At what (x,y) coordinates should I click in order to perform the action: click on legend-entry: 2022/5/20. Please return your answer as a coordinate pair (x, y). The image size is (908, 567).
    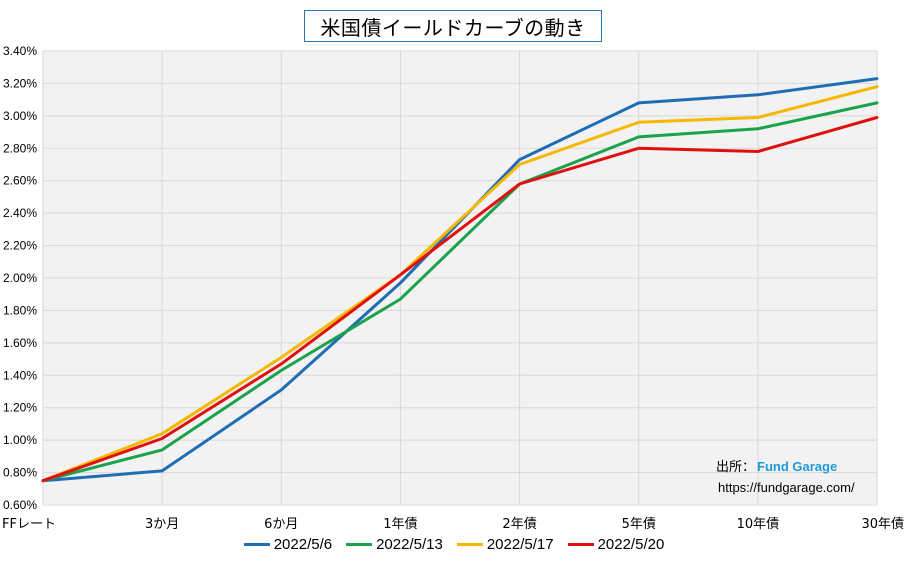
    Looking at the image, I should click on (616, 544).